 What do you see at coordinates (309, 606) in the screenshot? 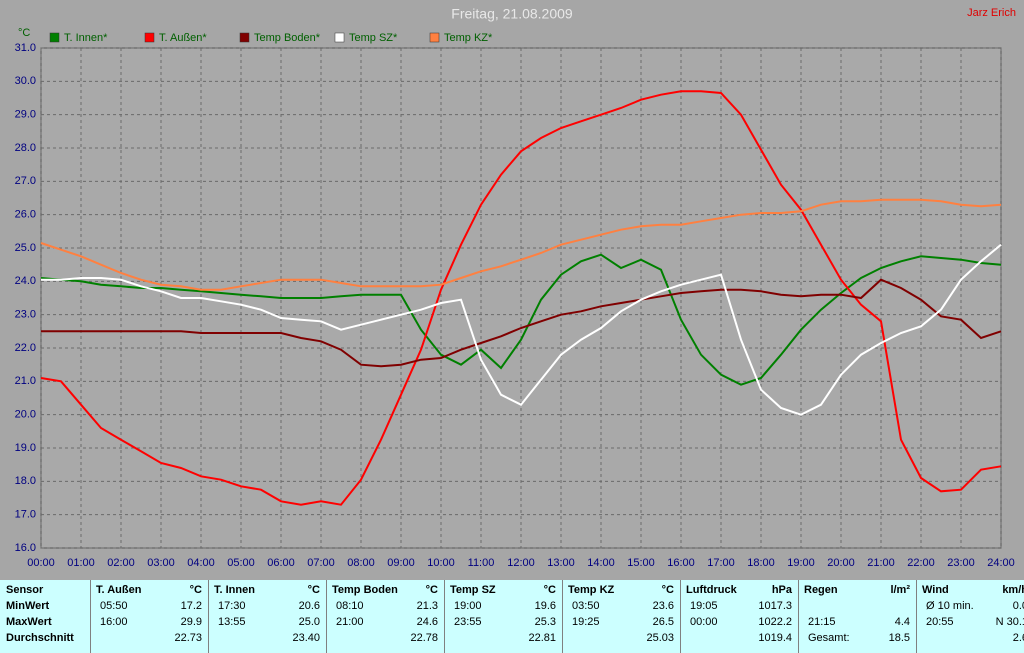
I see `cell-value: 20.6` at bounding box center [309, 606].